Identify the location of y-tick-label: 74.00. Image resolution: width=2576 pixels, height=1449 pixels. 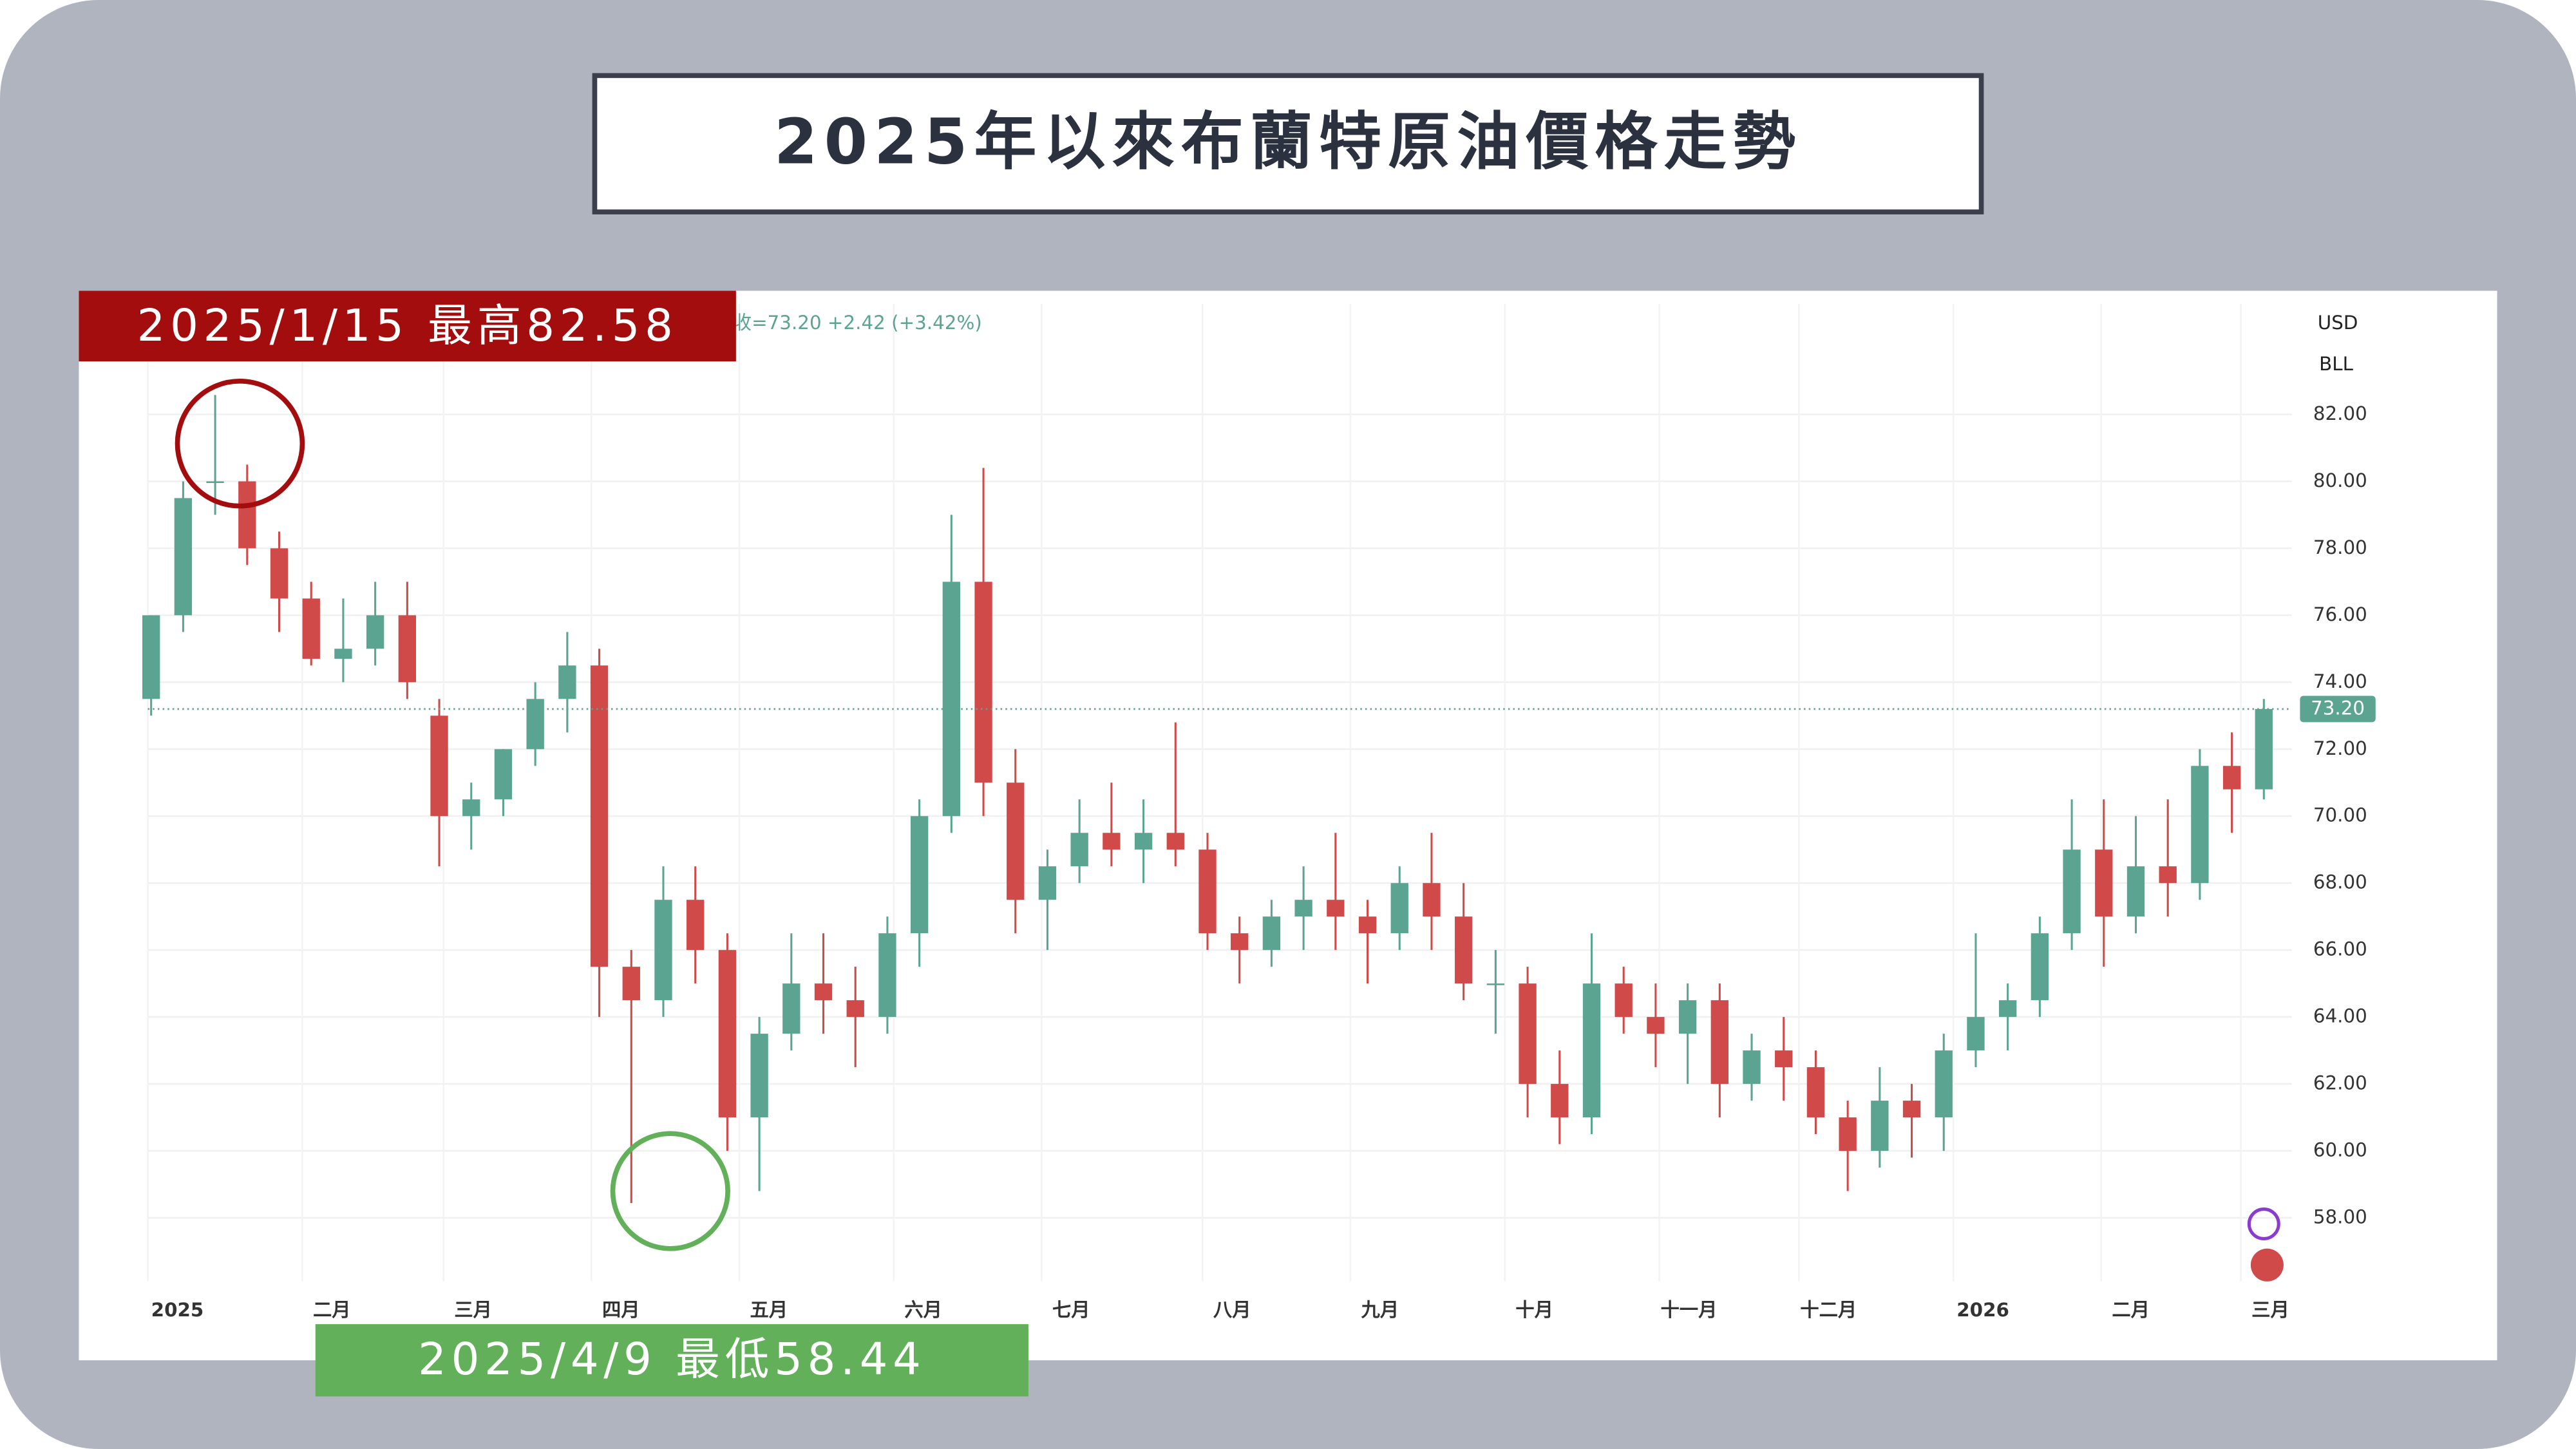
(2340, 681).